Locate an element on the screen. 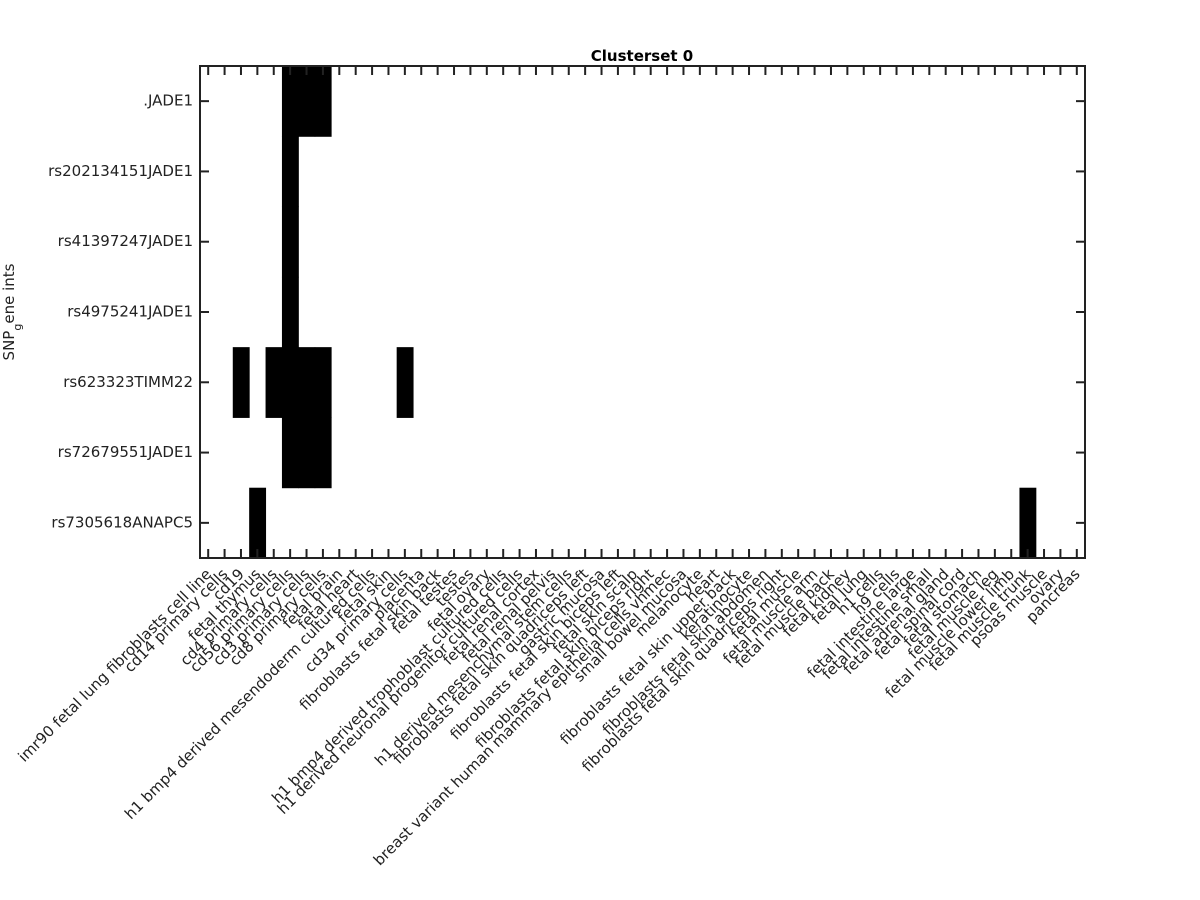  y-tick-label: .JADE1 is located at coordinates (168, 101).